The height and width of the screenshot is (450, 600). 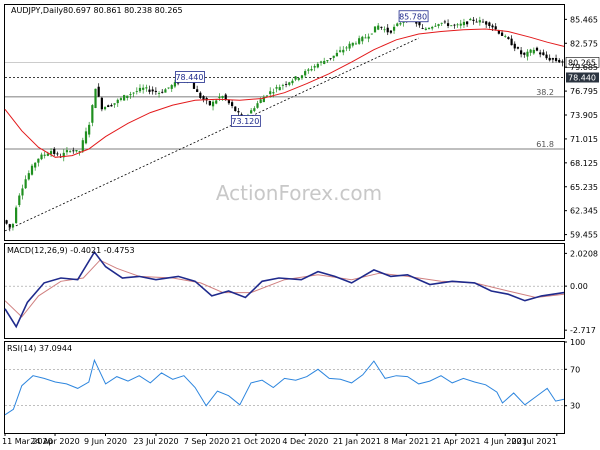 I want to click on macd-tick-label: 2.0208, so click(x=584, y=253).